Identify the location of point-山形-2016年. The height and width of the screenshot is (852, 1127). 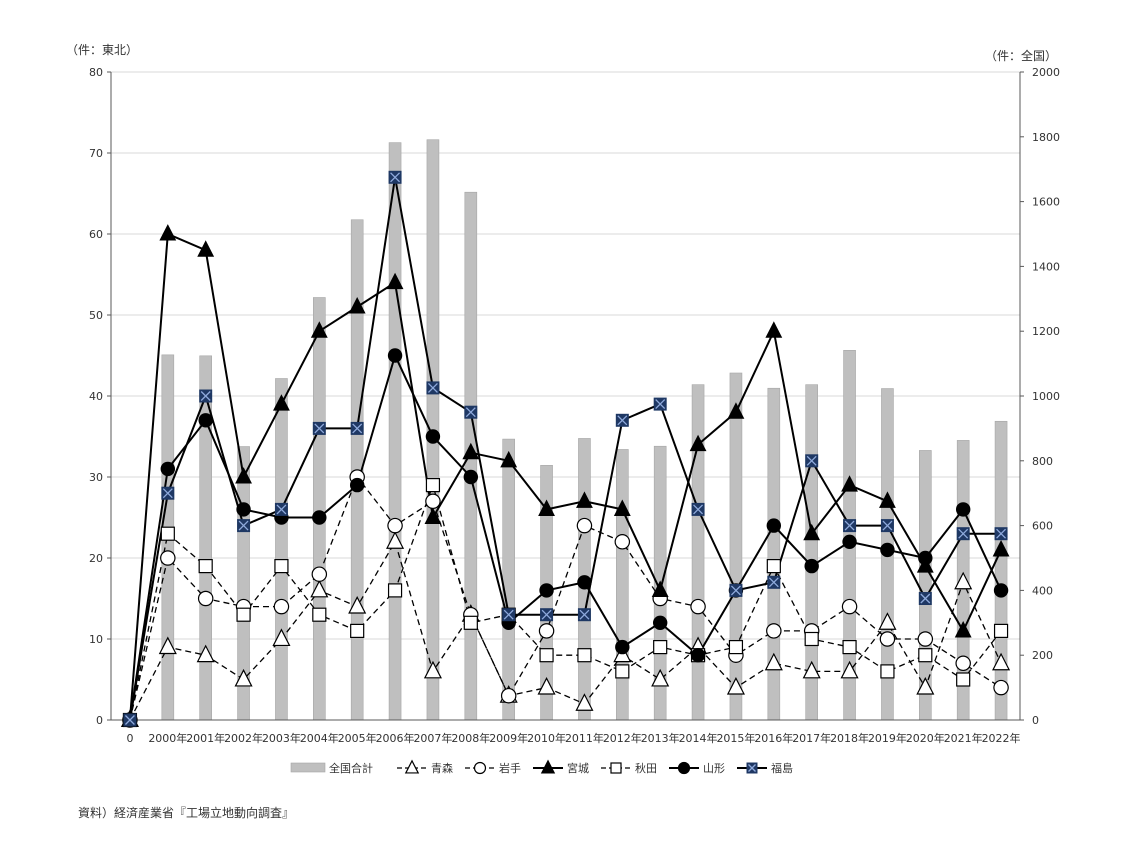
(774, 525).